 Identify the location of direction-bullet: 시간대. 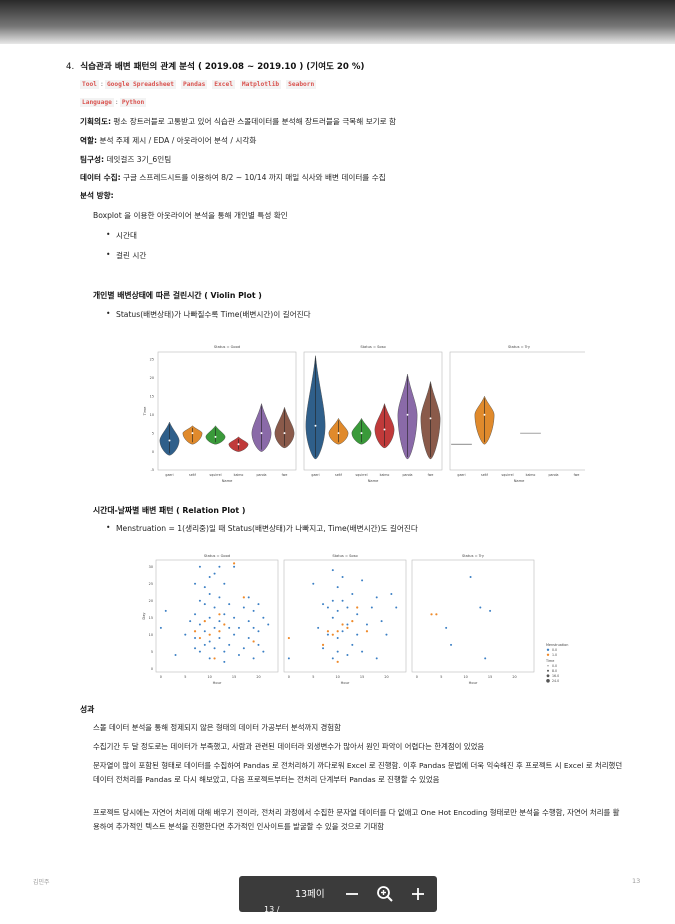
(121, 235).